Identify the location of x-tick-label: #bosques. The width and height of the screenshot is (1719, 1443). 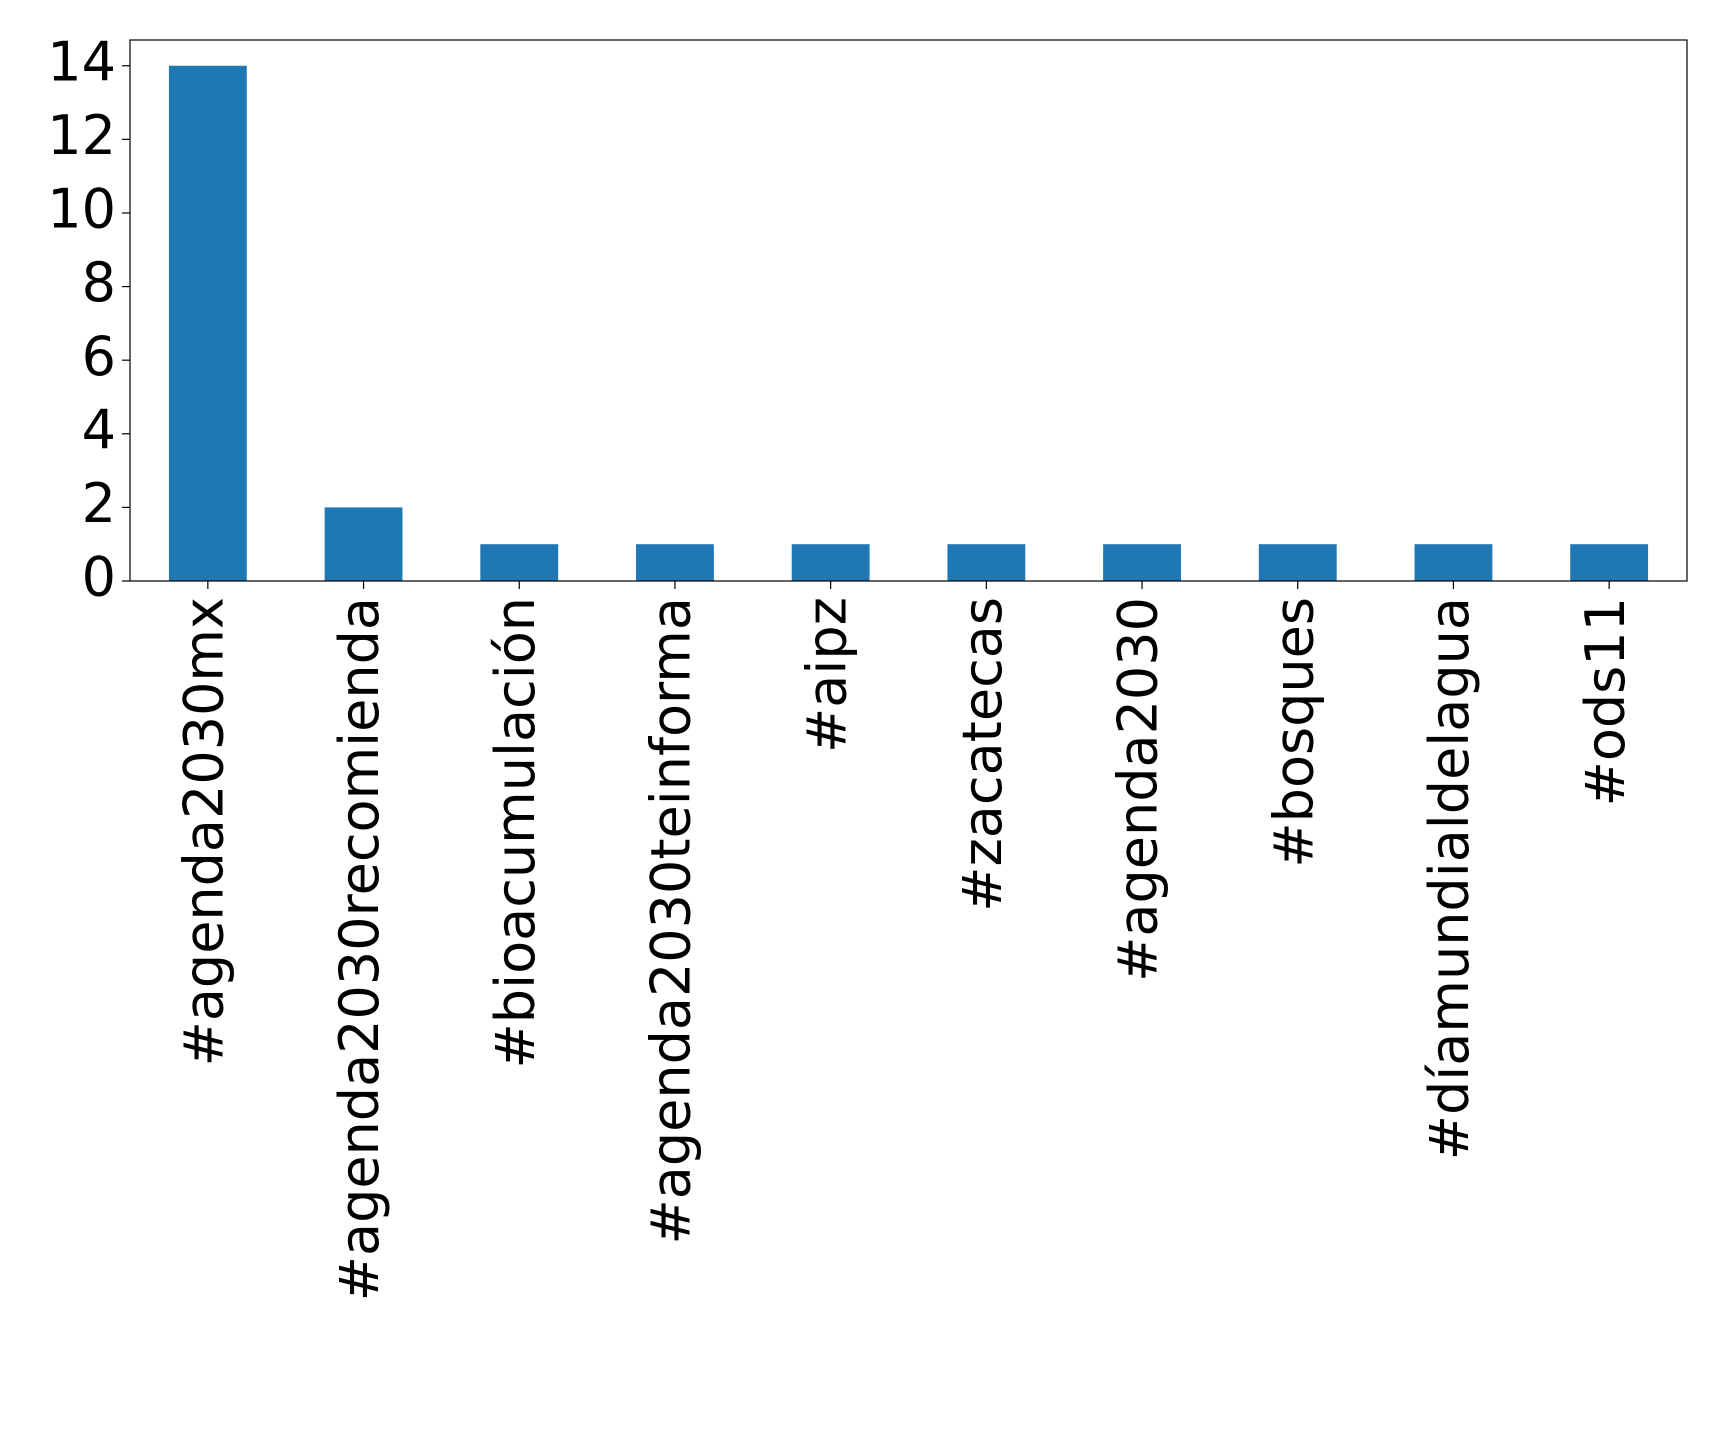
(1293, 732).